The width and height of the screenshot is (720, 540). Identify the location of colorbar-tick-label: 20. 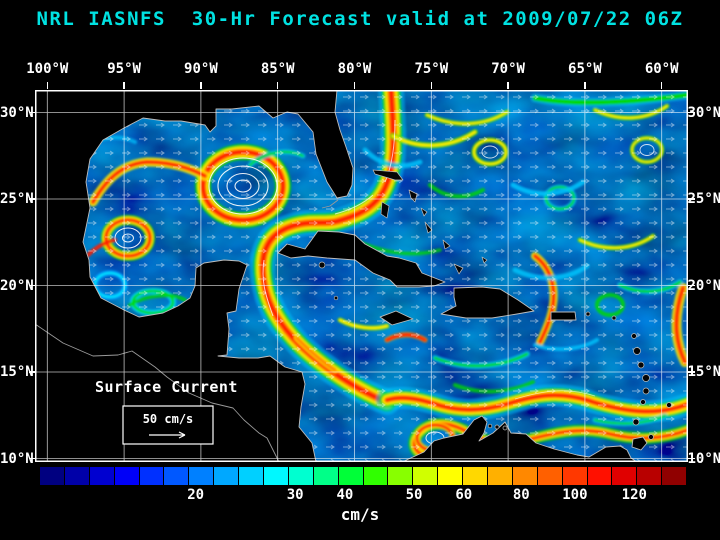
(196, 495).